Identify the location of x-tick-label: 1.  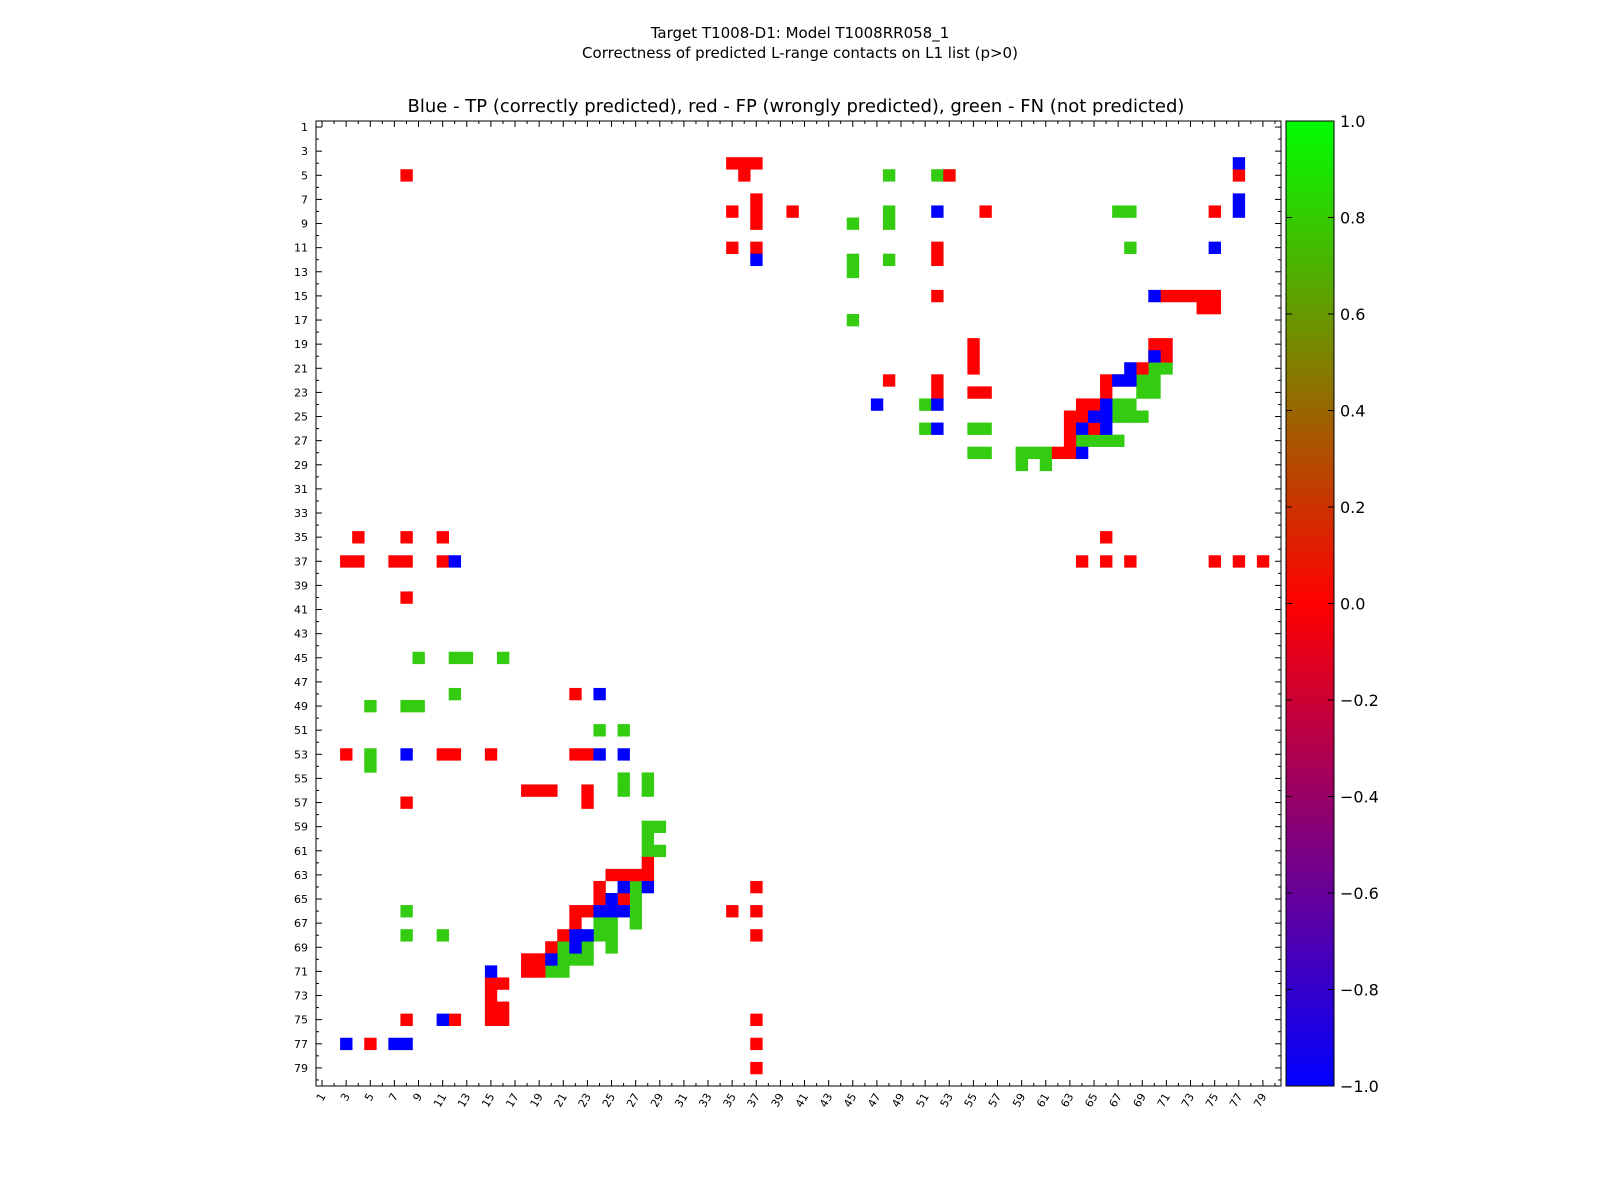
(321, 1097).